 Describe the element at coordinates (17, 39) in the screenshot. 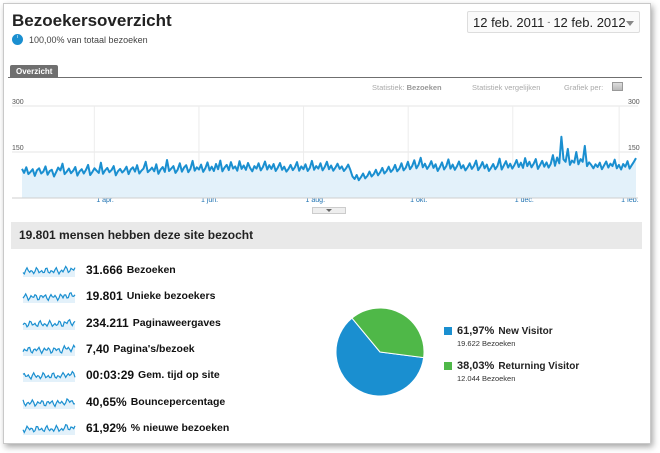

I see `segment-pie-icon` at that location.